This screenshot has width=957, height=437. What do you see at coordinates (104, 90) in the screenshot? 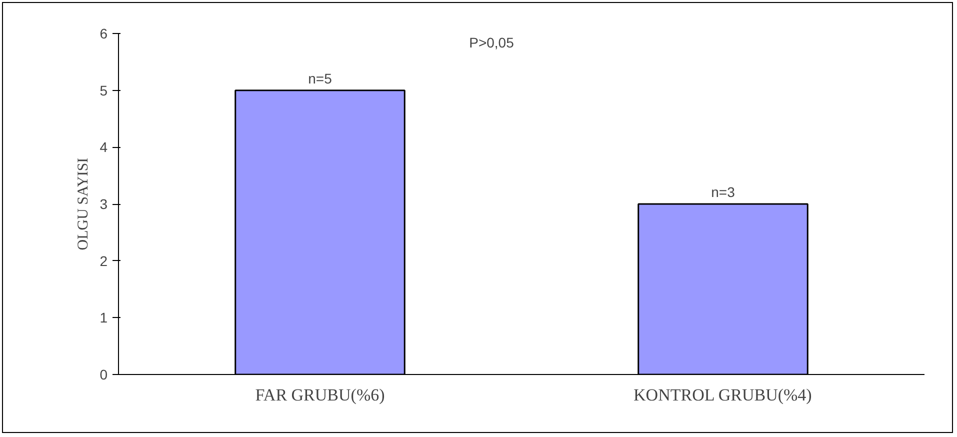
I see `y-tick-label: 5` at bounding box center [104, 90].